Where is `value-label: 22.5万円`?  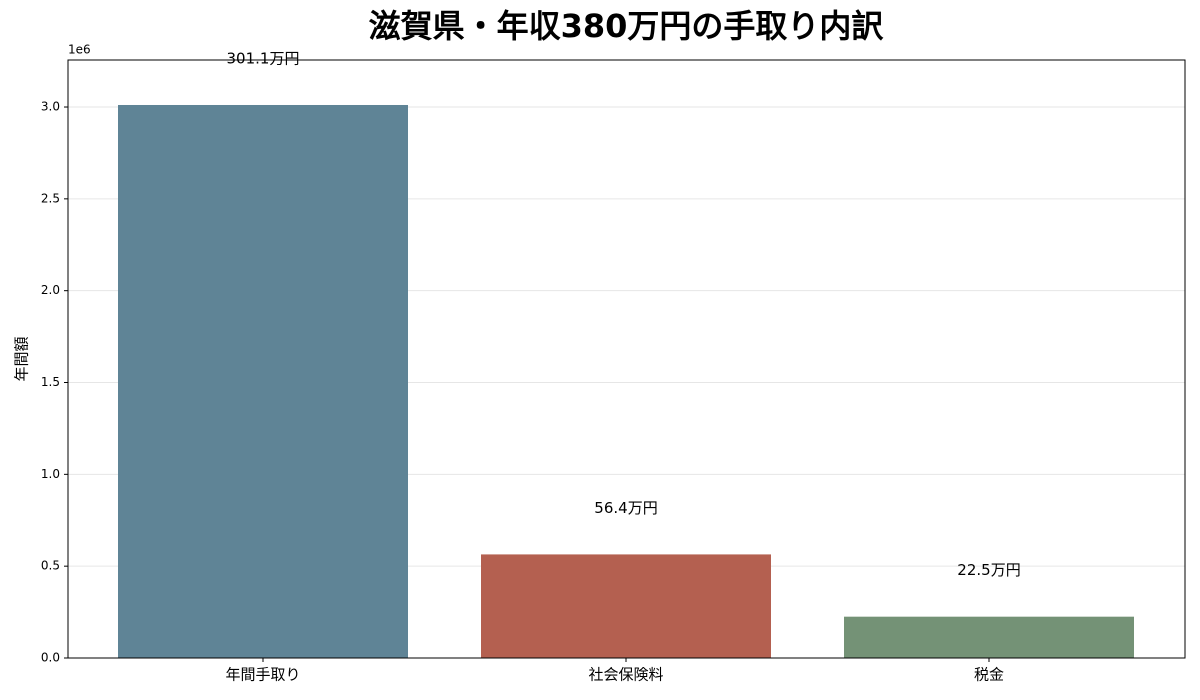 value-label: 22.5万円 is located at coordinates (988, 570).